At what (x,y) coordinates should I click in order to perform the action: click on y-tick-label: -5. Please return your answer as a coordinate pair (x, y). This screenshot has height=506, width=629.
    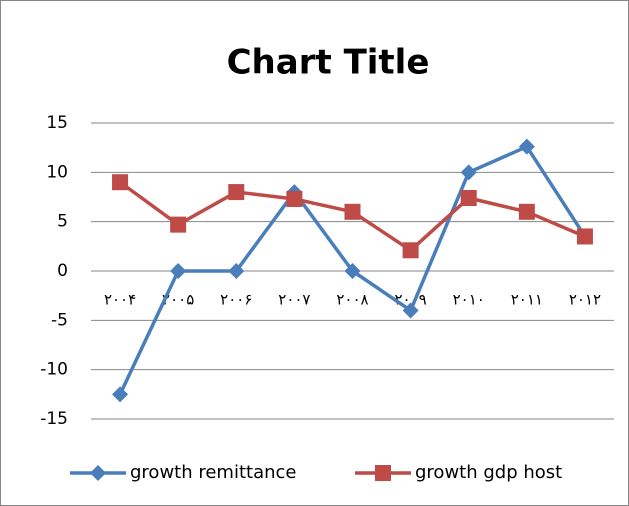
    Looking at the image, I should click on (59, 320).